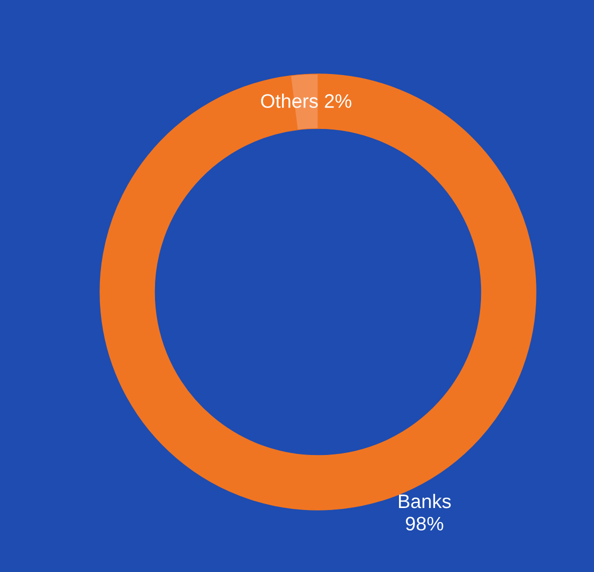  What do you see at coordinates (425, 523) in the screenshot?
I see `data-label: 98%` at bounding box center [425, 523].